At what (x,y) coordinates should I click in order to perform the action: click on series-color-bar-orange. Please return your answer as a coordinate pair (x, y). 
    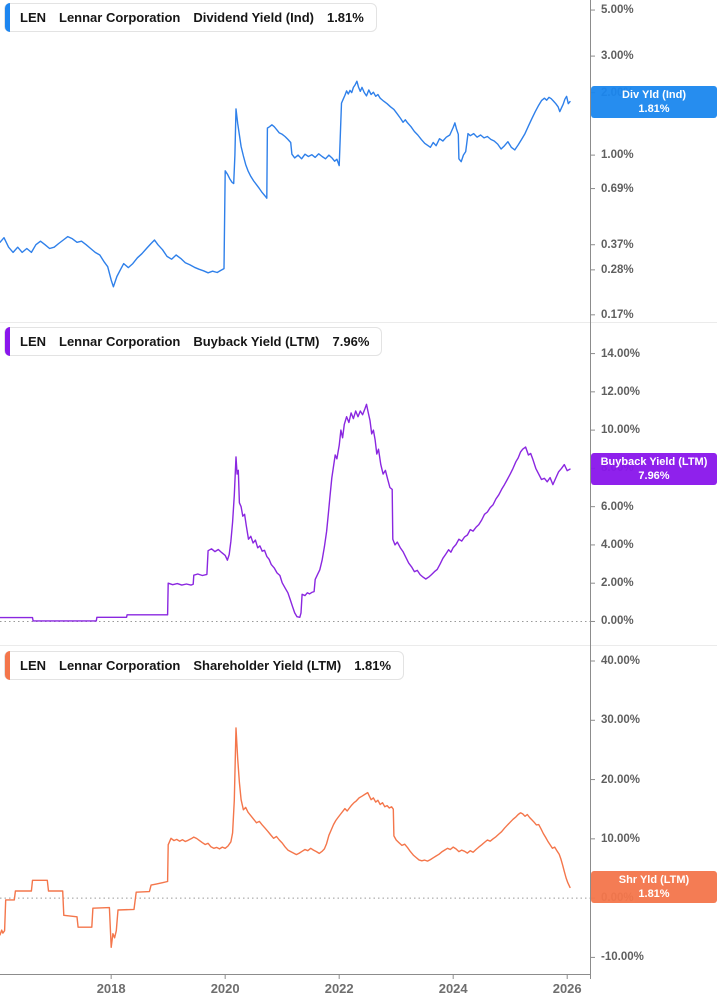
    Looking at the image, I should click on (7, 665).